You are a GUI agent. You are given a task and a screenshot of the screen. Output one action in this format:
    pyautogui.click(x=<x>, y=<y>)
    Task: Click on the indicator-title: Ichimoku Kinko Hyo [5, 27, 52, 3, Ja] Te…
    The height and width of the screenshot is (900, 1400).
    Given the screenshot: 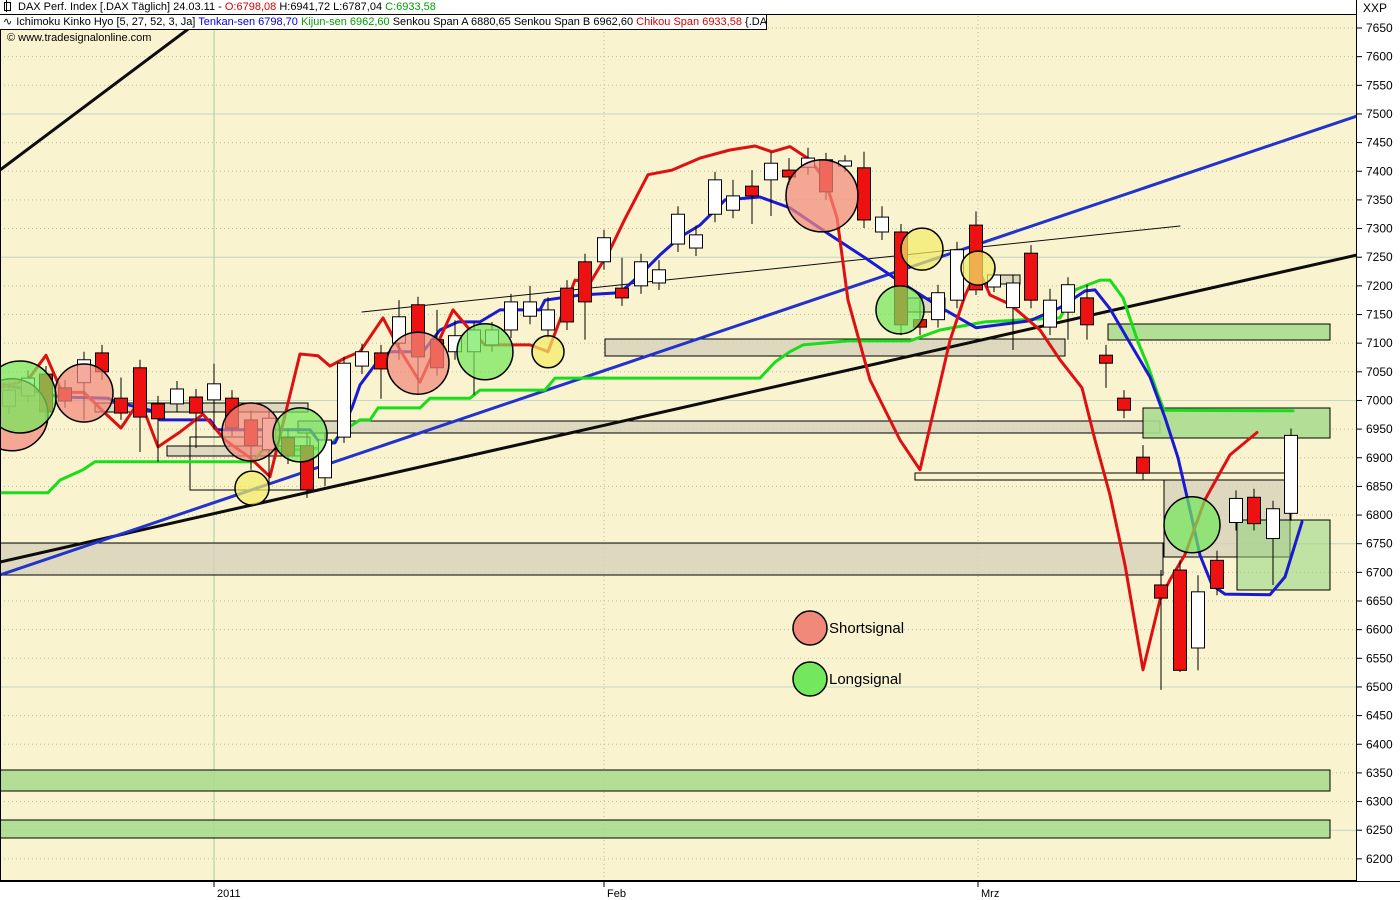 What is the action you would take?
    pyautogui.click(x=391, y=22)
    